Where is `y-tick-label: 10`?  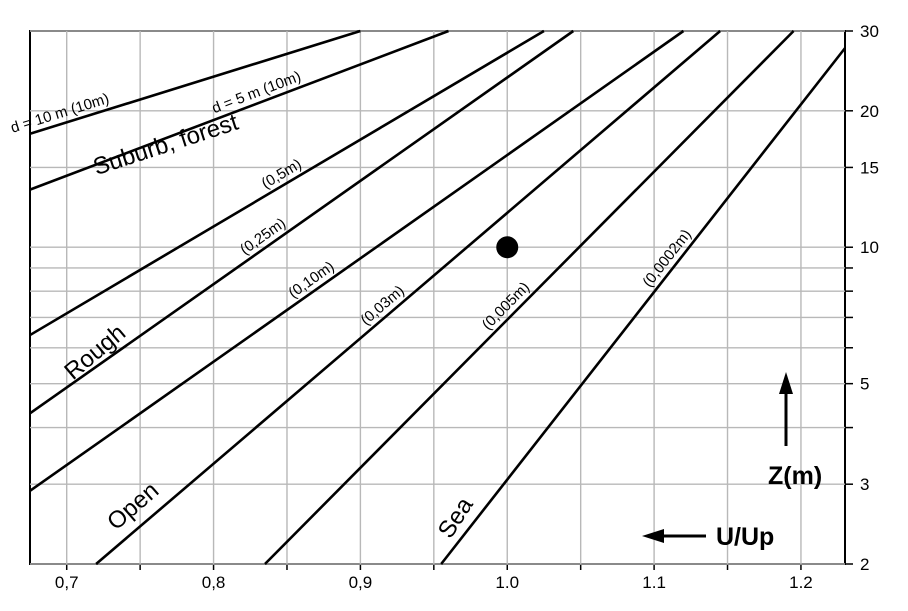
y-tick-label: 10 is located at coordinates (869, 247).